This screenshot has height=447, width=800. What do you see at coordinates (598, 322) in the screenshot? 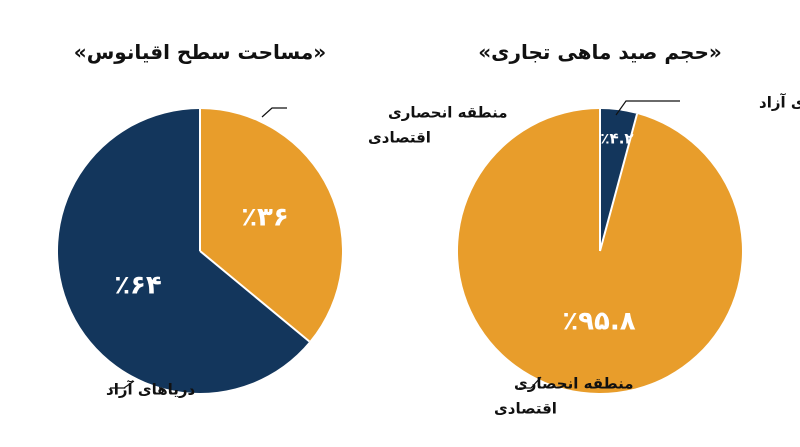
I see `slice-value-label: ٪۹۵.۸` at bounding box center [598, 322].